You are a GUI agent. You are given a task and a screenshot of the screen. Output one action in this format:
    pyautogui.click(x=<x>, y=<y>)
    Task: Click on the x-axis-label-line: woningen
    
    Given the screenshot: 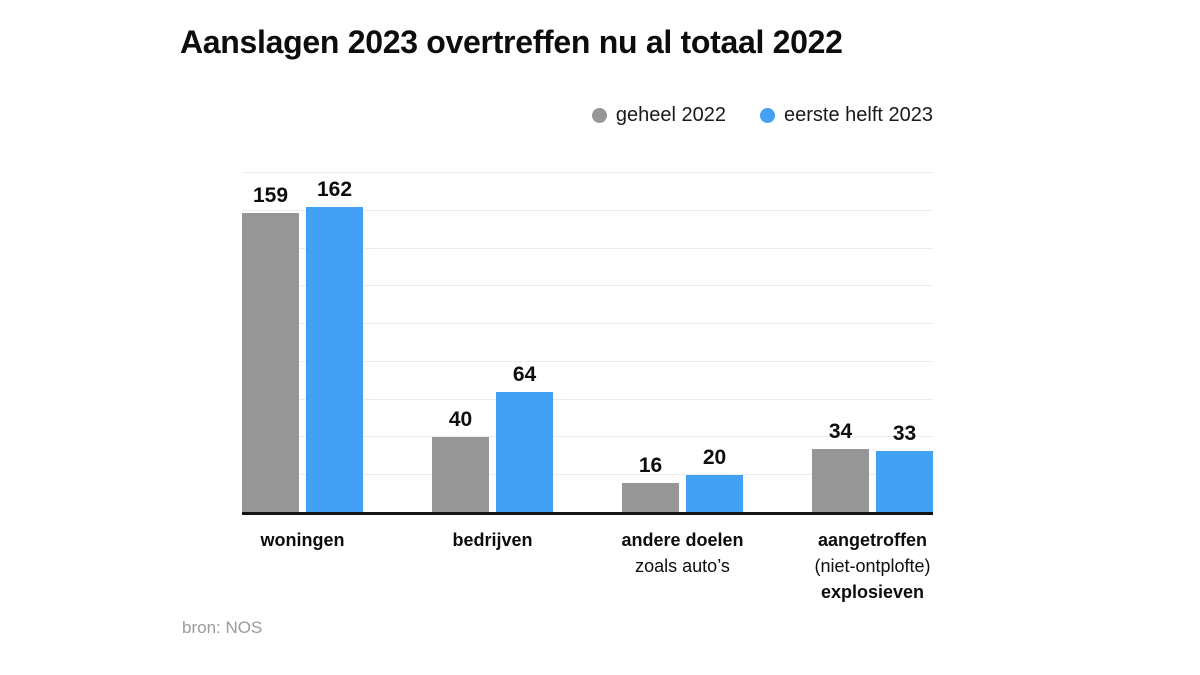 What is the action you would take?
    pyautogui.click(x=302, y=540)
    